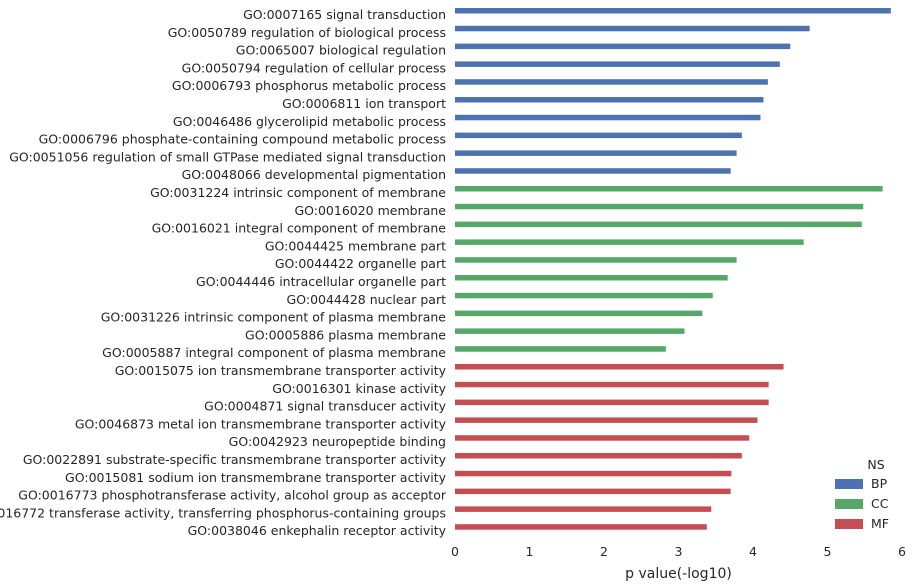  I want to click on legend-swatch-mf, so click(849, 524).